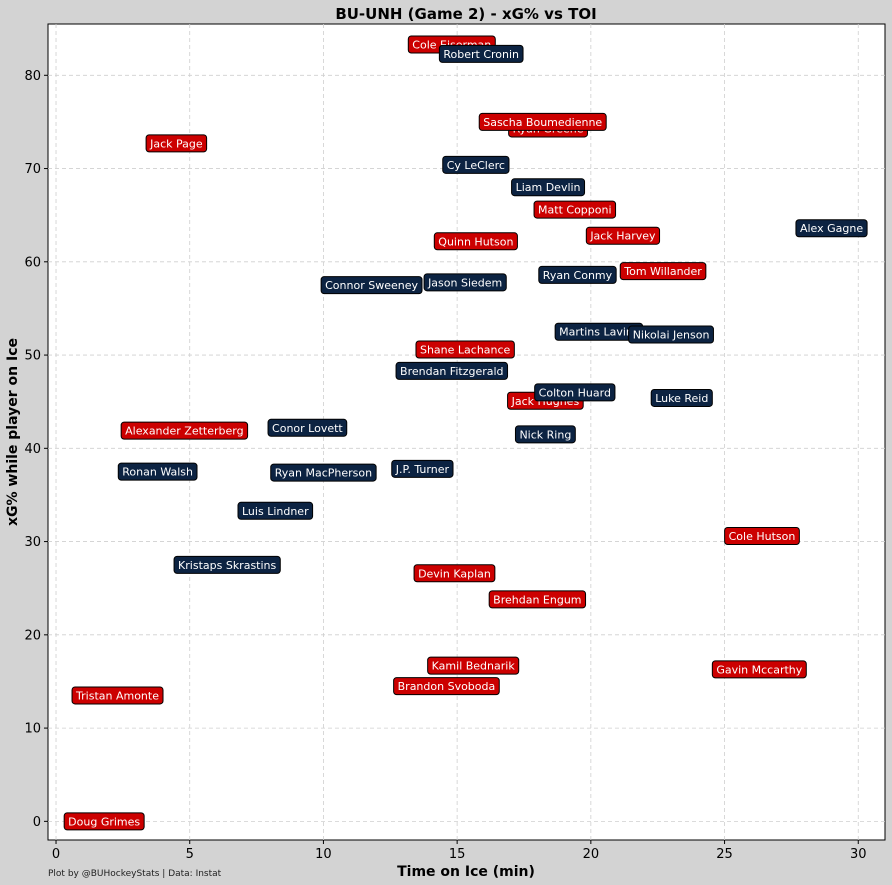 The width and height of the screenshot is (892, 885). I want to click on data-point: Liam Devlin, so click(548, 187).